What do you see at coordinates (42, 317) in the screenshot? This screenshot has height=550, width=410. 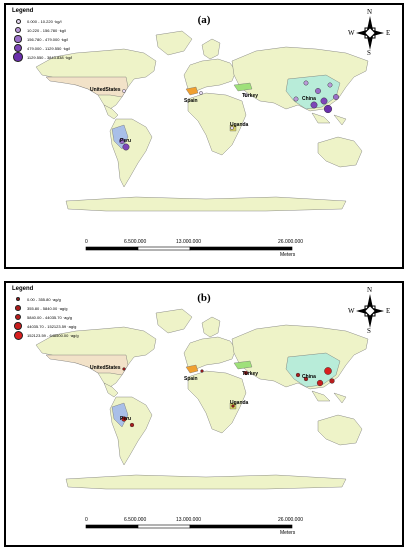 I see `legend-item: 5840.00 - 44035.70 ·ag/g` at bounding box center [42, 317].